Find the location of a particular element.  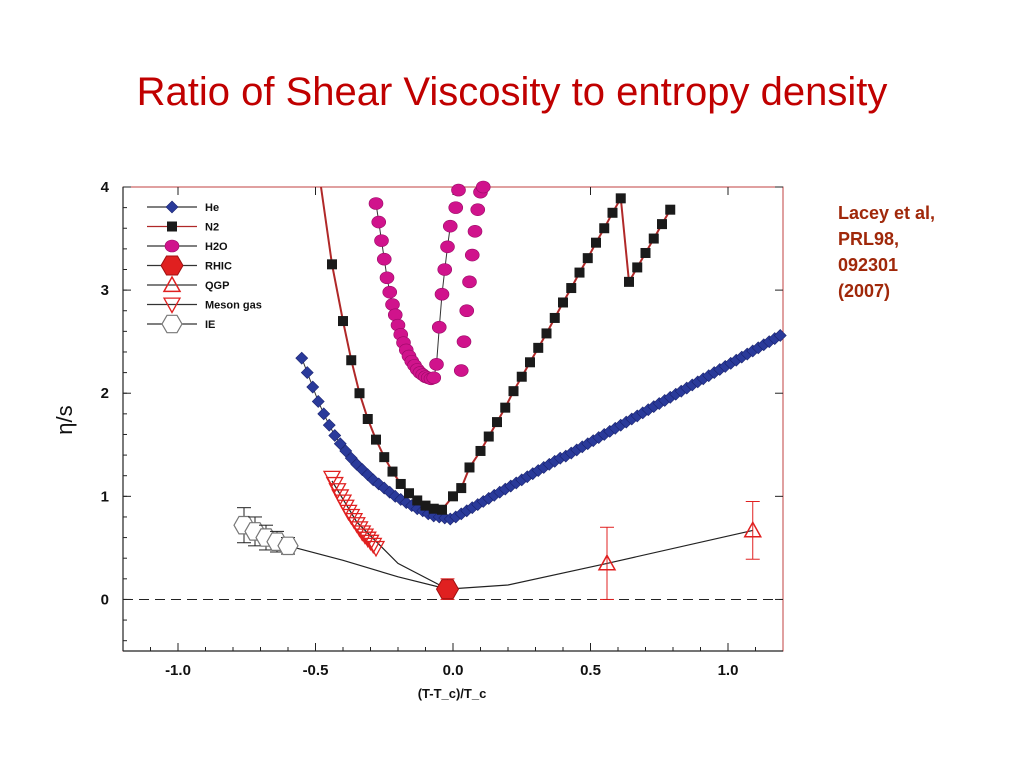

citation-line: PRL98, is located at coordinates (869, 239).